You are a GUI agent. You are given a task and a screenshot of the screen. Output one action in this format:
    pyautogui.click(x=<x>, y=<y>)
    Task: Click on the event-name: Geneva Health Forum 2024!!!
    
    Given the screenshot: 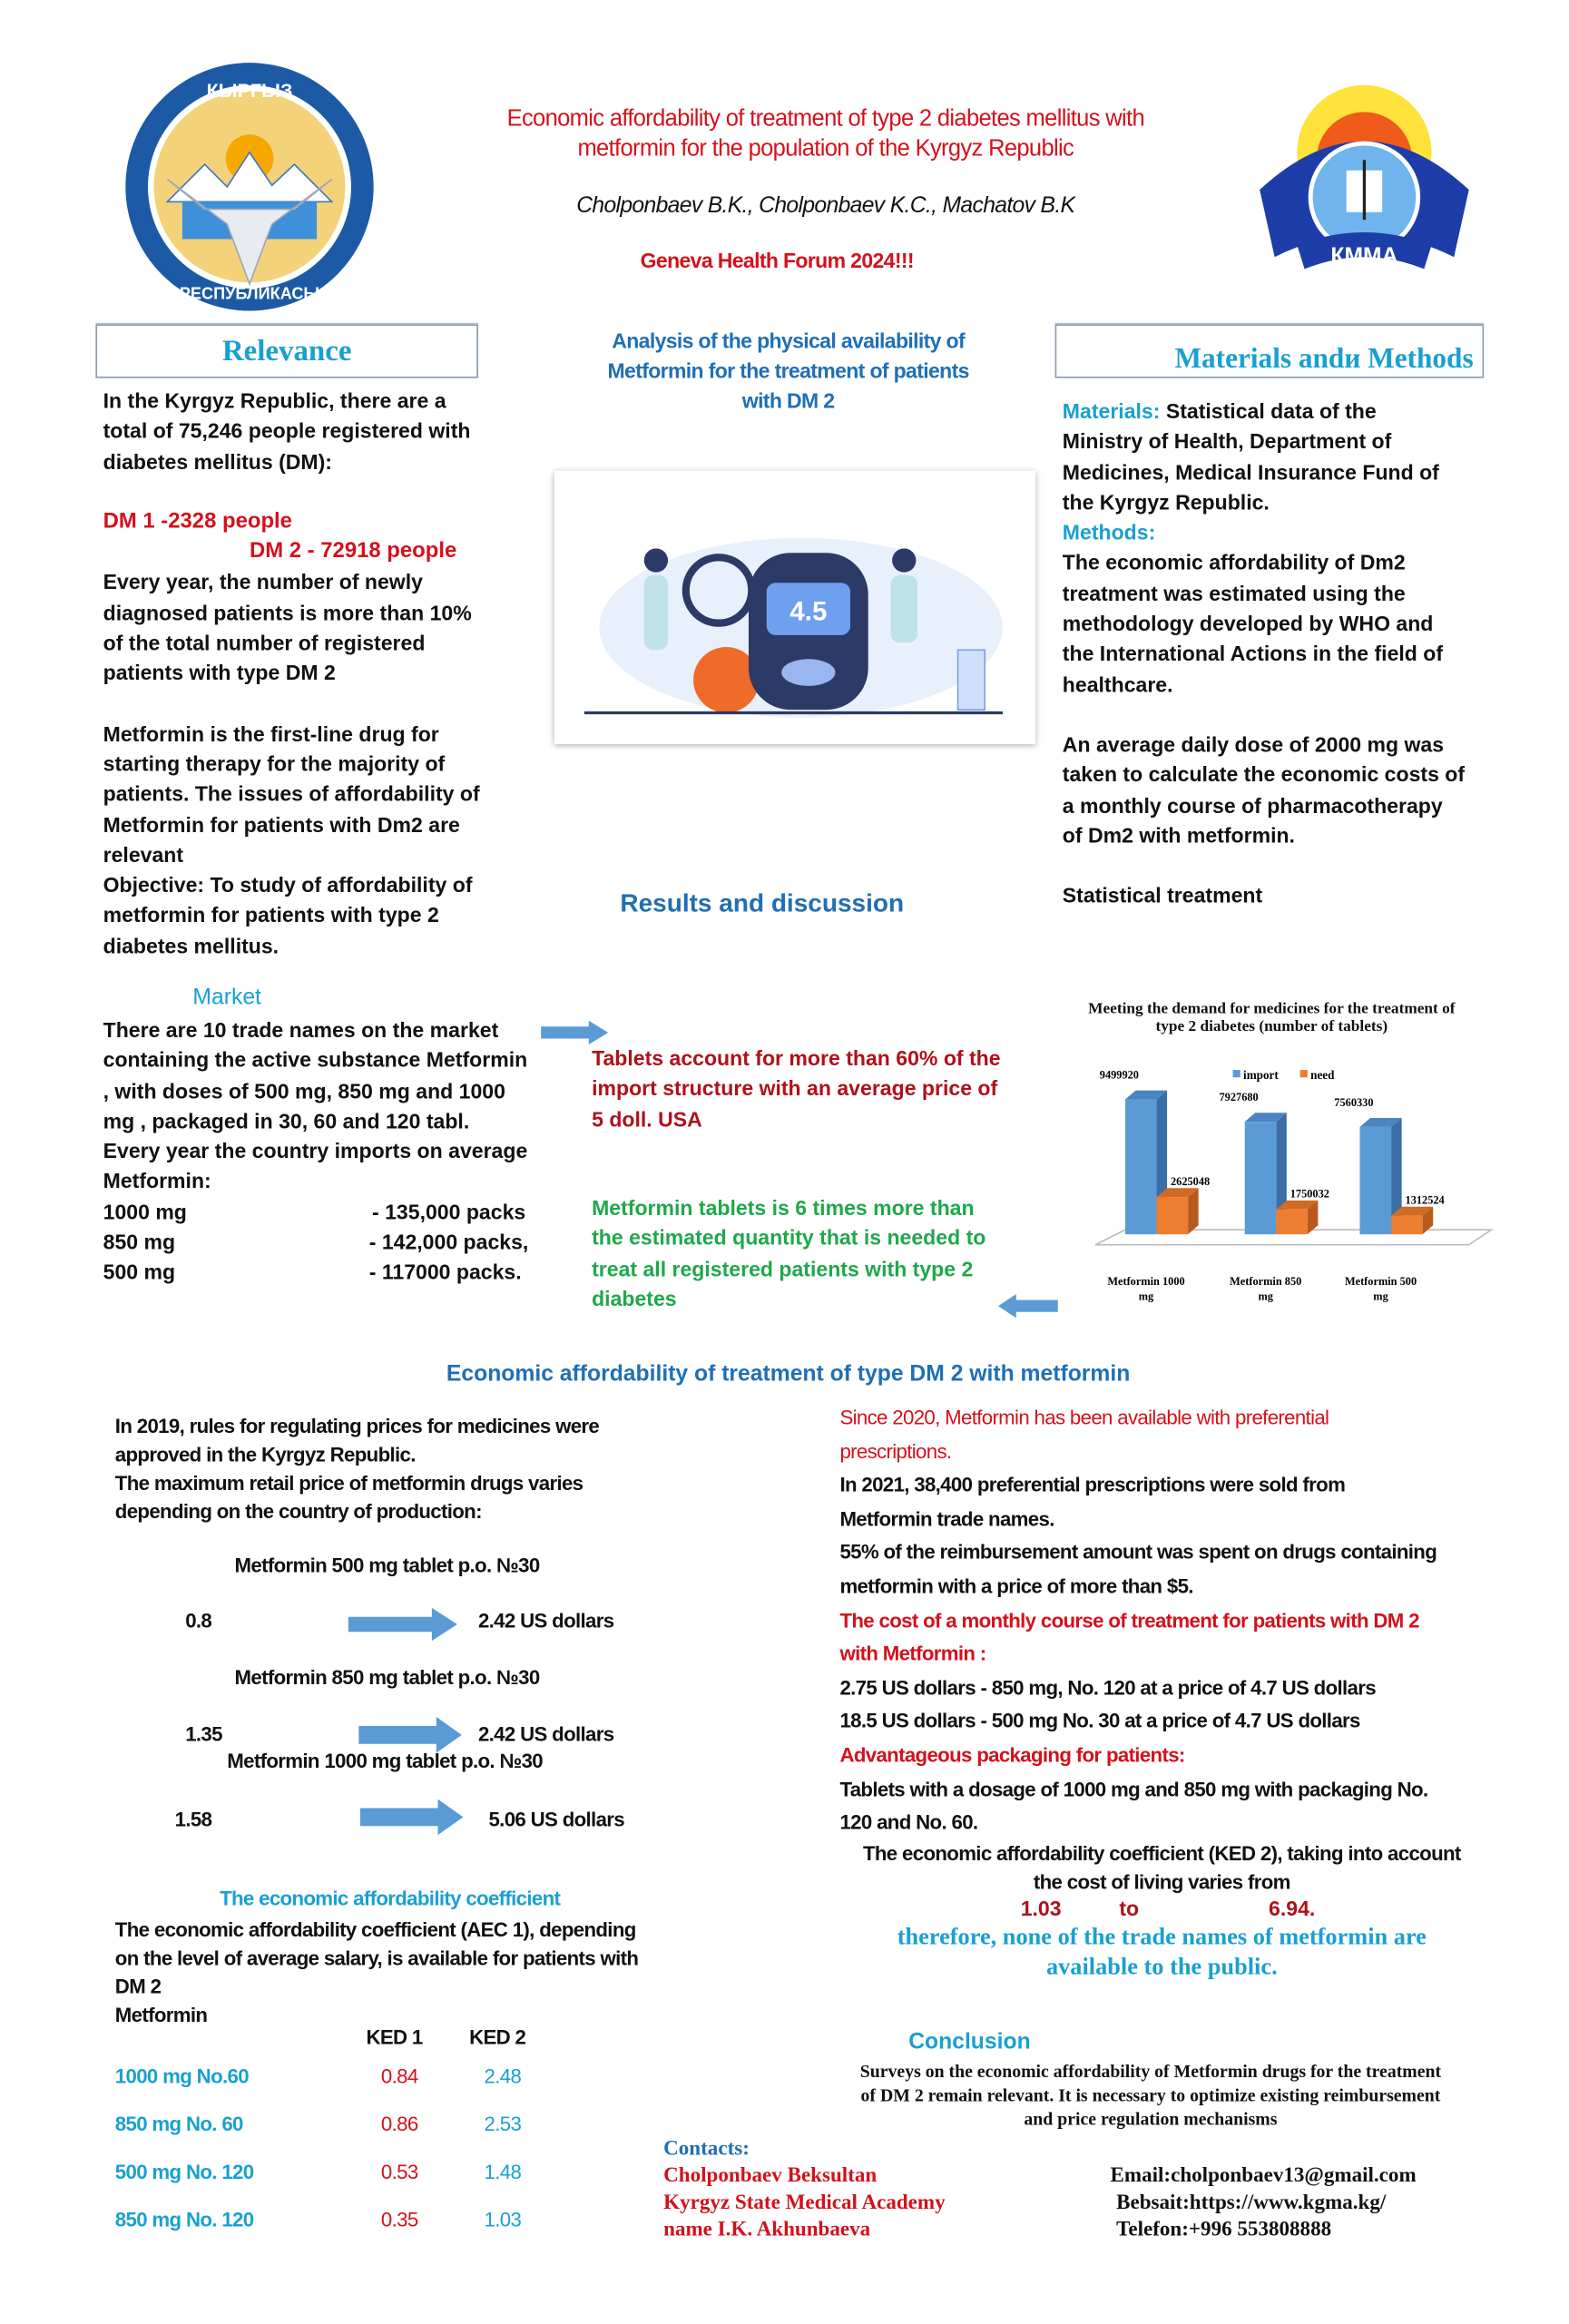 What is the action you would take?
    pyautogui.click(x=777, y=260)
    